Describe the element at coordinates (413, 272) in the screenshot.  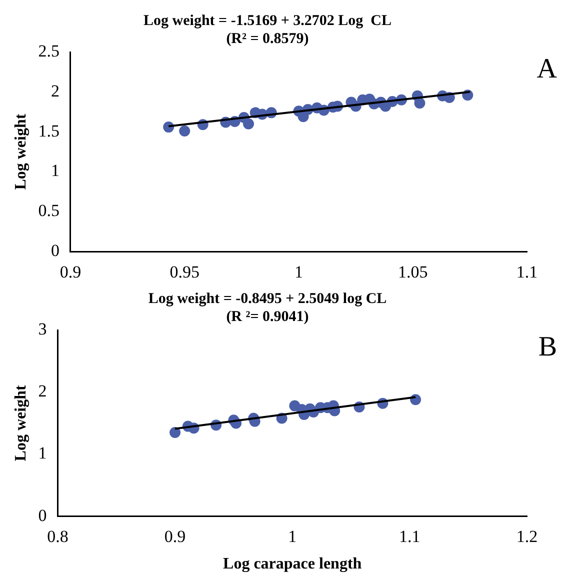
I see `x-tick-label: 1.05` at that location.